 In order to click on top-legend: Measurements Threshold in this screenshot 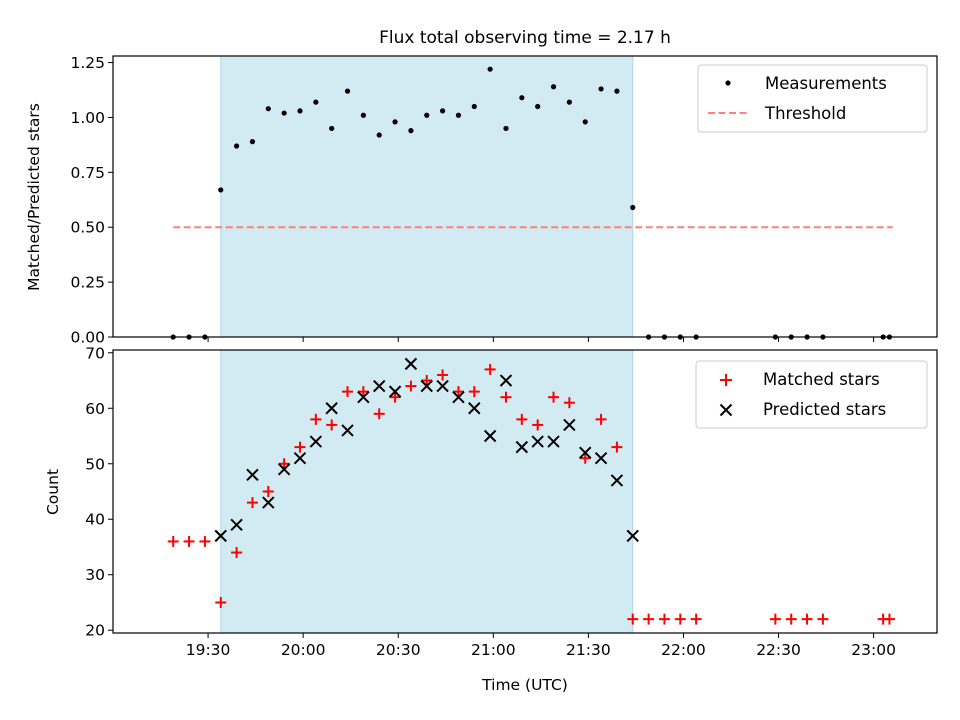, I will do `click(812, 98)`.